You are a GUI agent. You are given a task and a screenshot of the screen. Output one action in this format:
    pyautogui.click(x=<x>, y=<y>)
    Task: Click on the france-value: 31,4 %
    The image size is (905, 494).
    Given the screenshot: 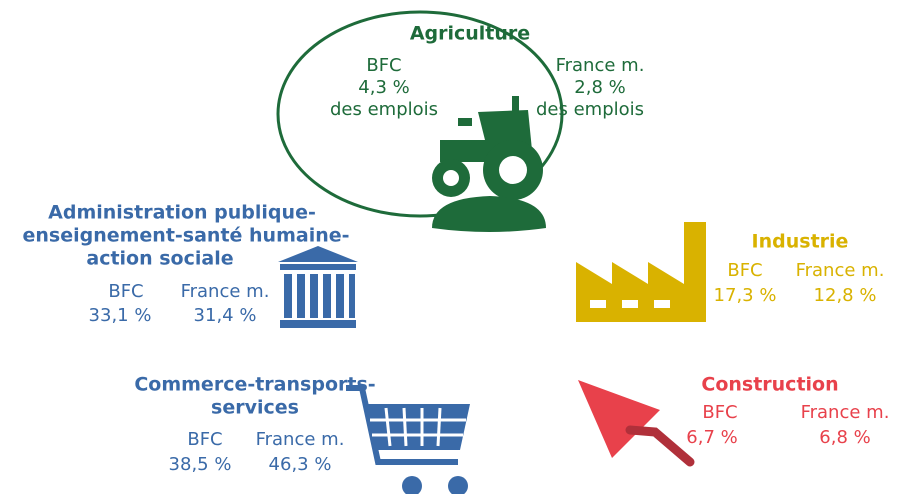 What is the action you would take?
    pyautogui.click(x=225, y=315)
    